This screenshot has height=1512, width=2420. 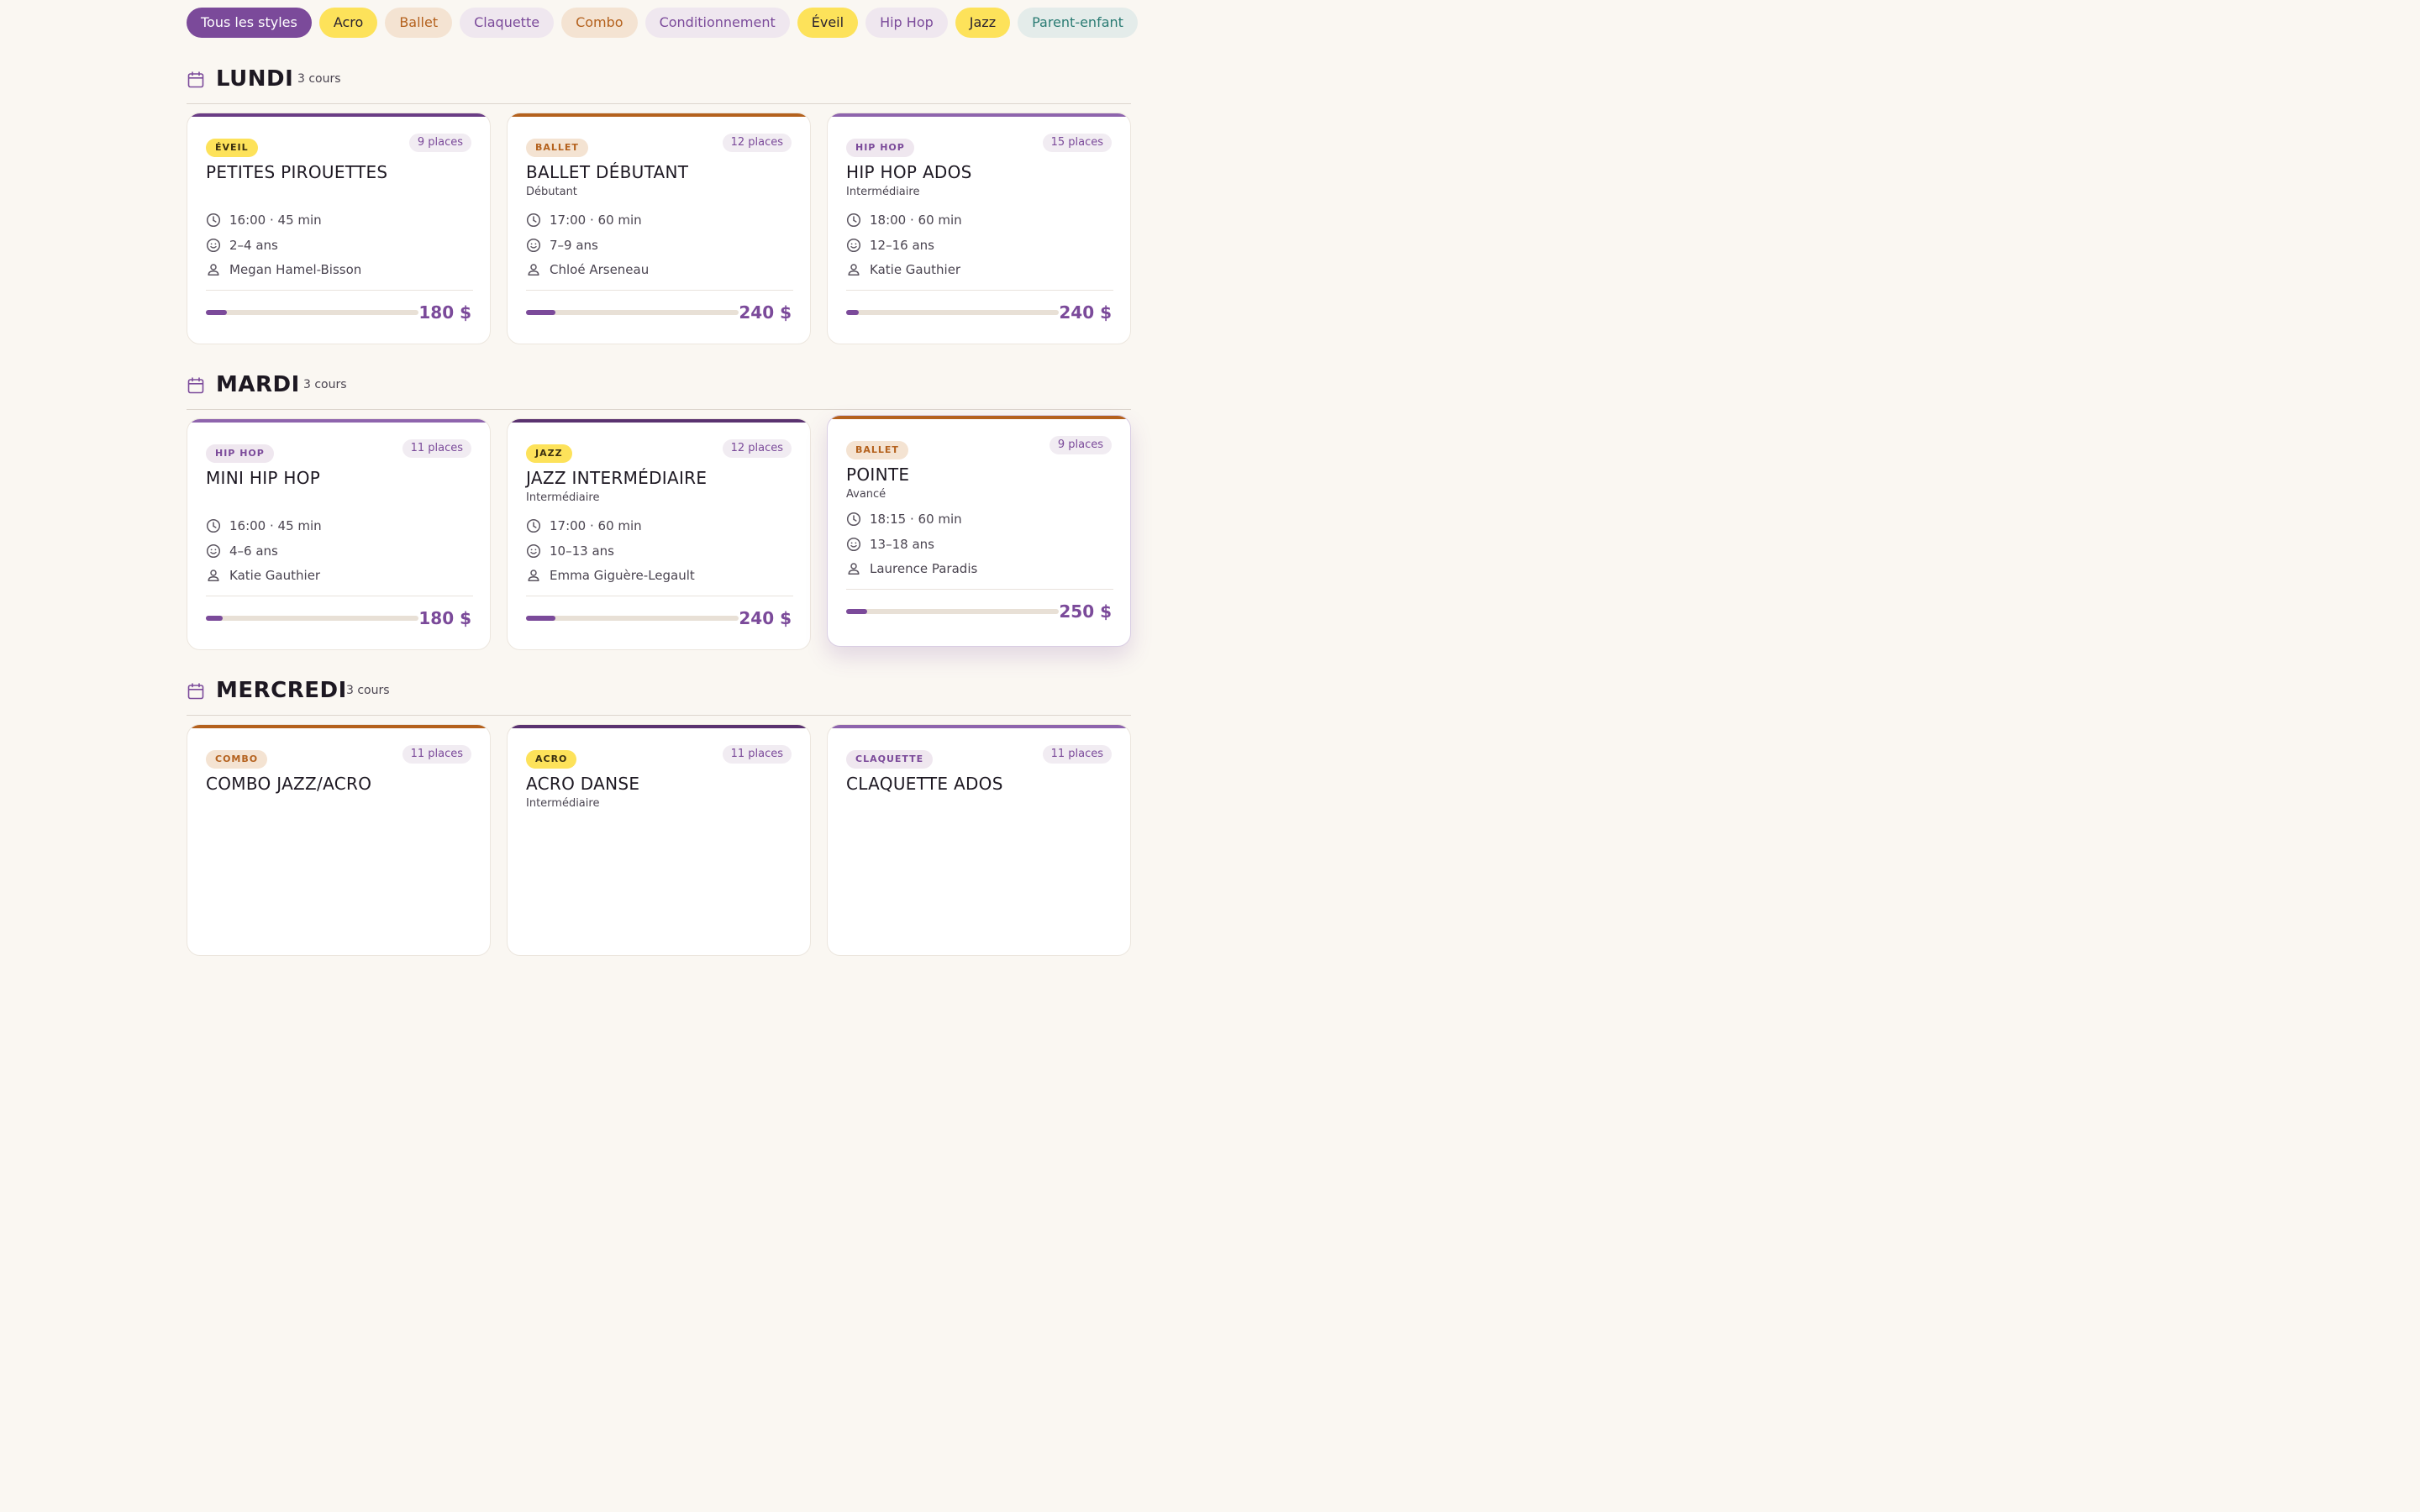 What do you see at coordinates (906, 23) in the screenshot?
I see `filter-chip-hip-hop: Hip Hop` at bounding box center [906, 23].